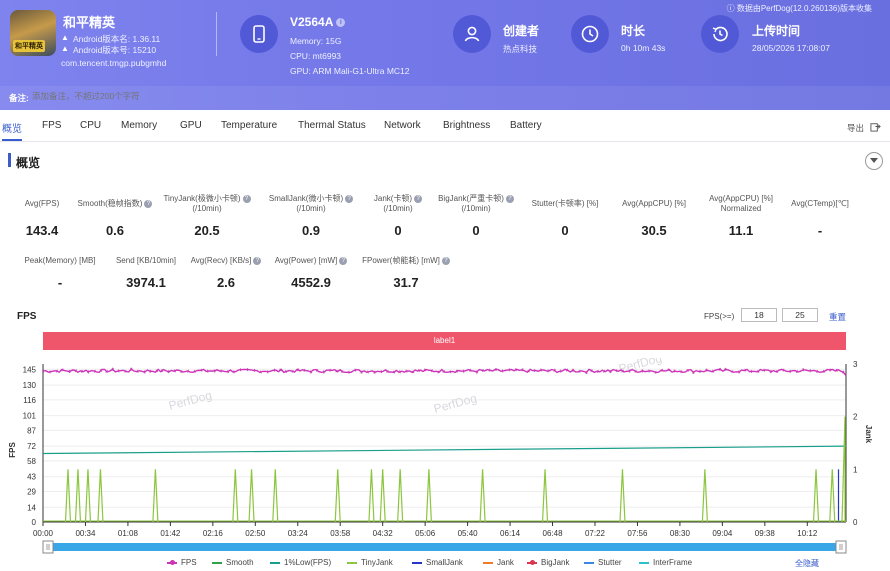  What do you see at coordinates (437, 562) in the screenshot?
I see `legend-item: SmallJank` at bounding box center [437, 562].